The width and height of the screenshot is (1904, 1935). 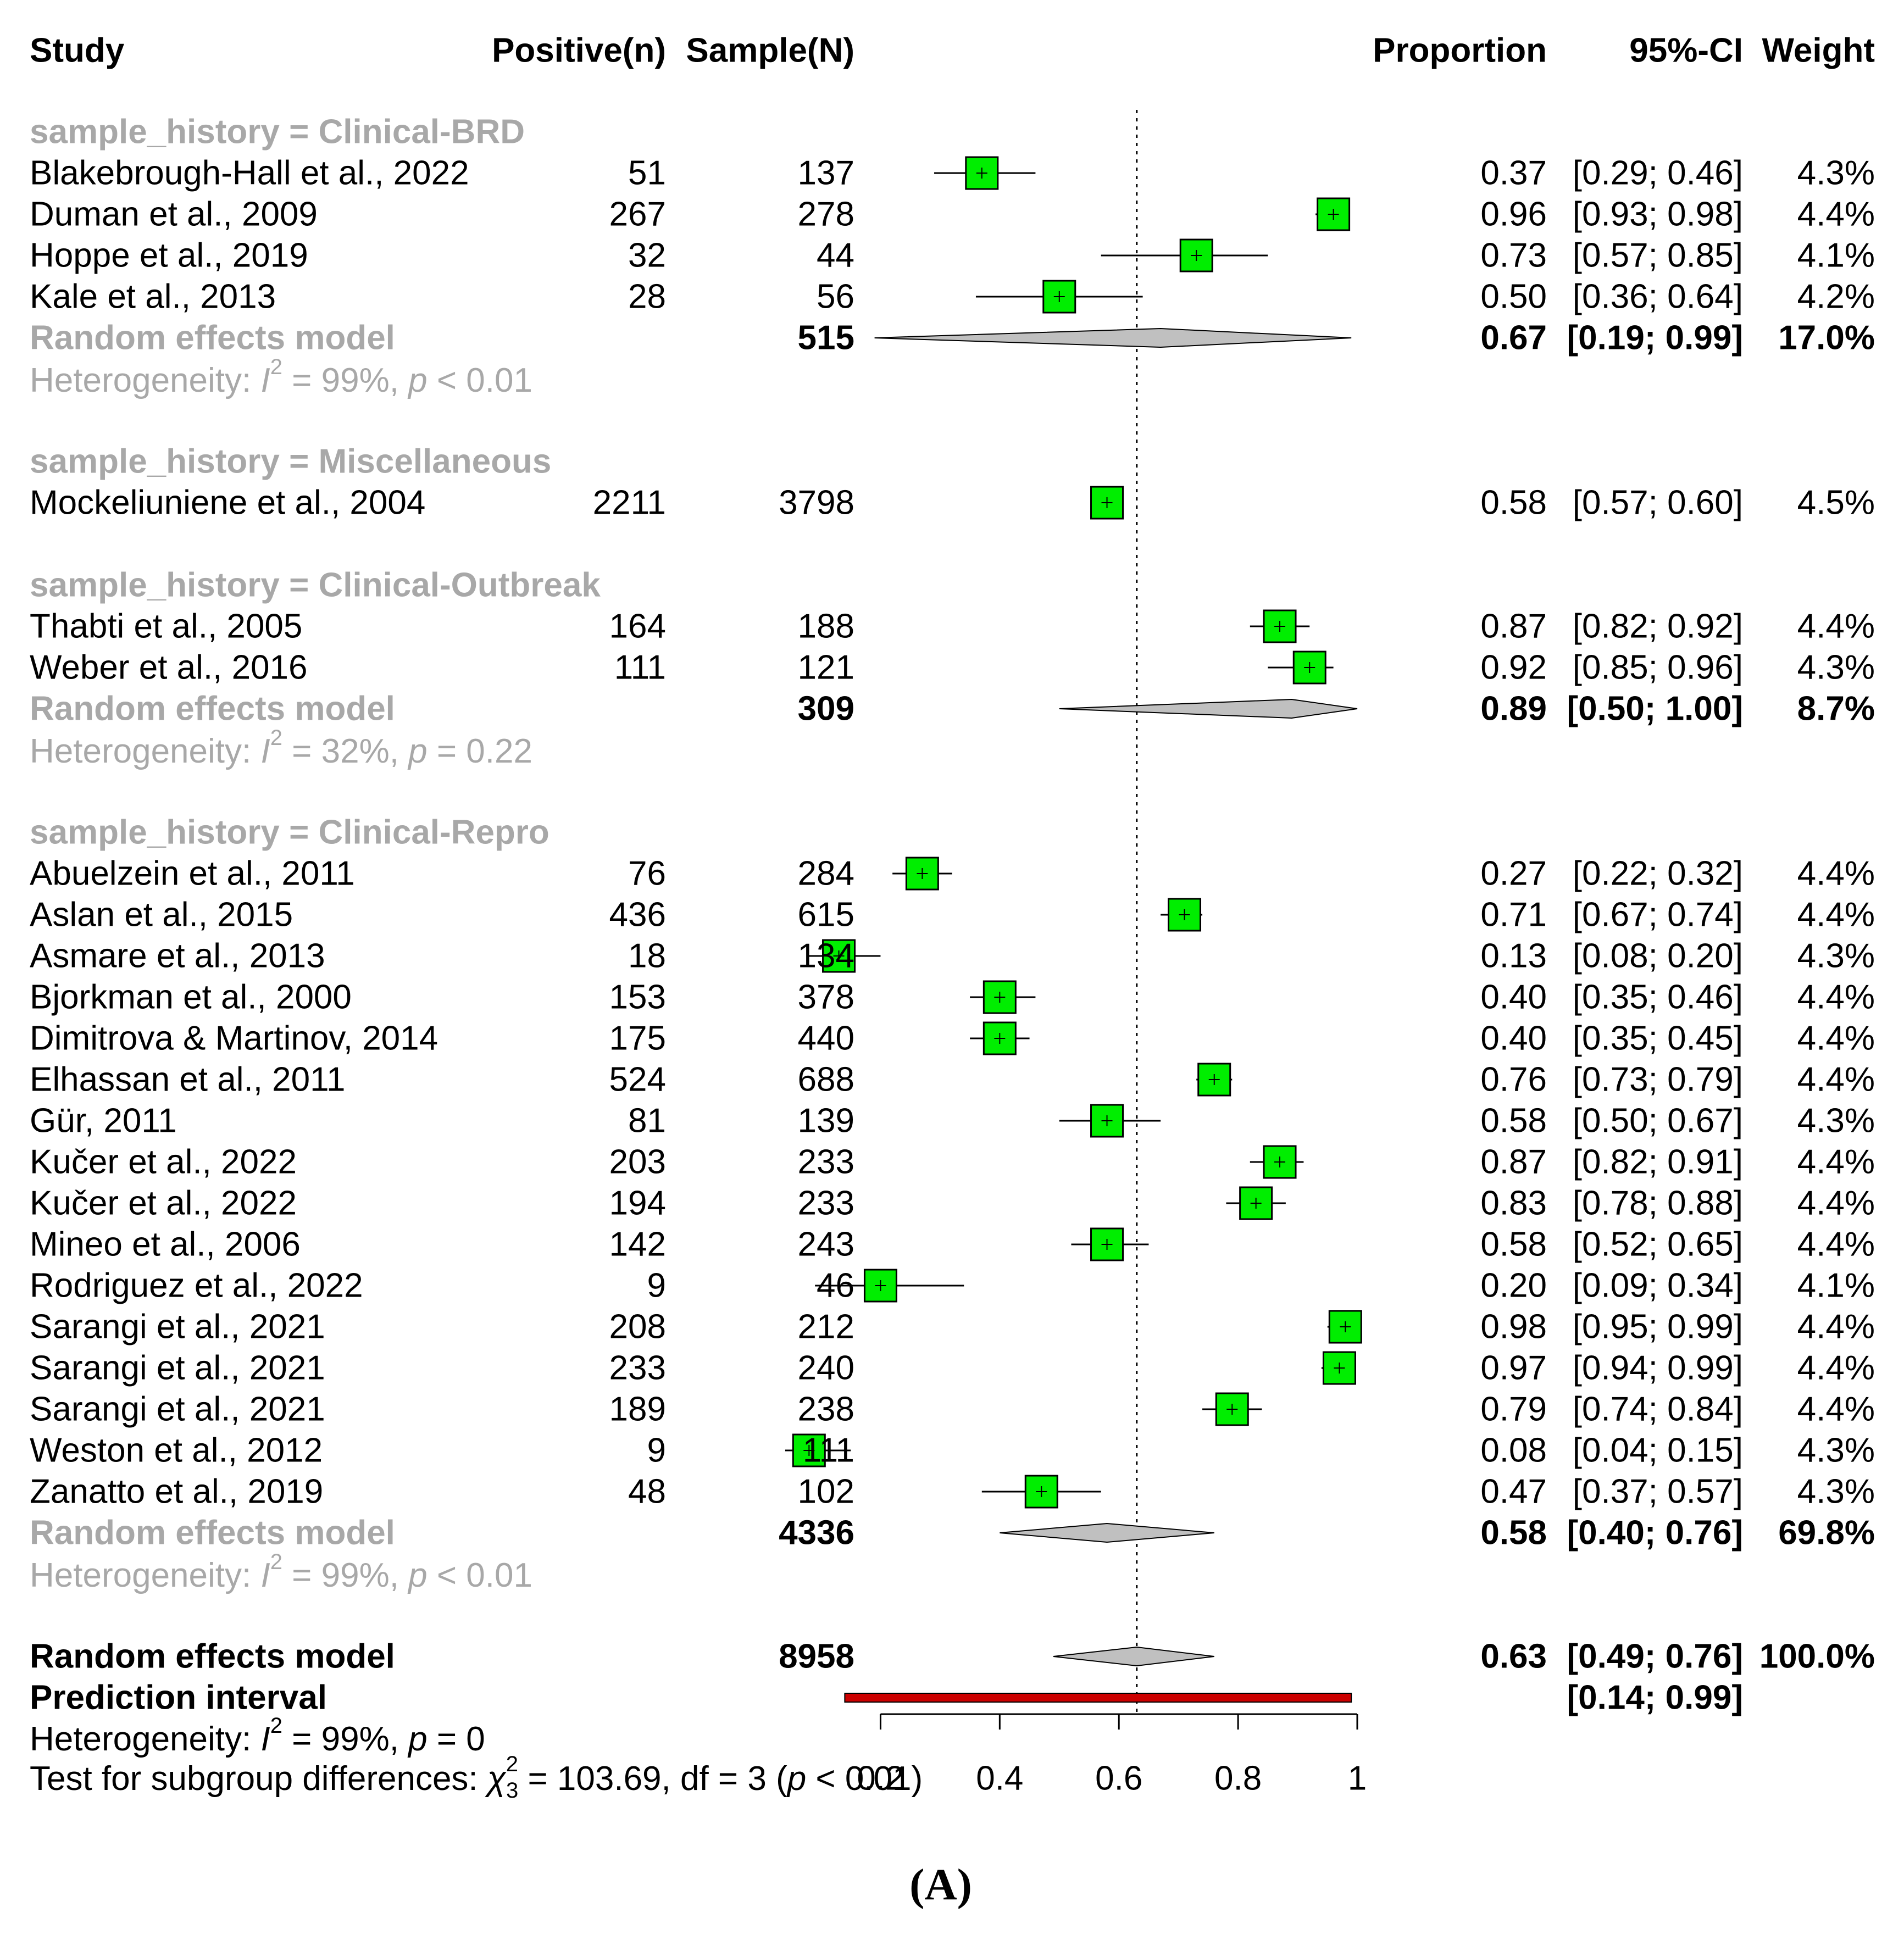 I want to click on study-ci: [0.08; 0.20], so click(x=1658, y=956).